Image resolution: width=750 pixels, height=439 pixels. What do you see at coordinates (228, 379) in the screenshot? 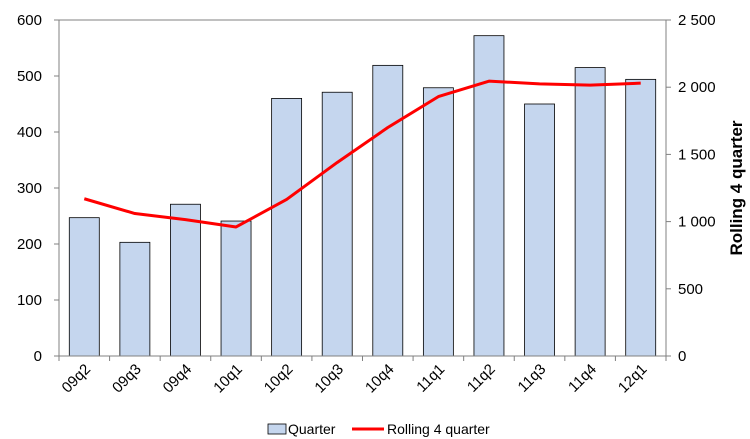
I see `x-tick-label: 10q1` at bounding box center [228, 379].